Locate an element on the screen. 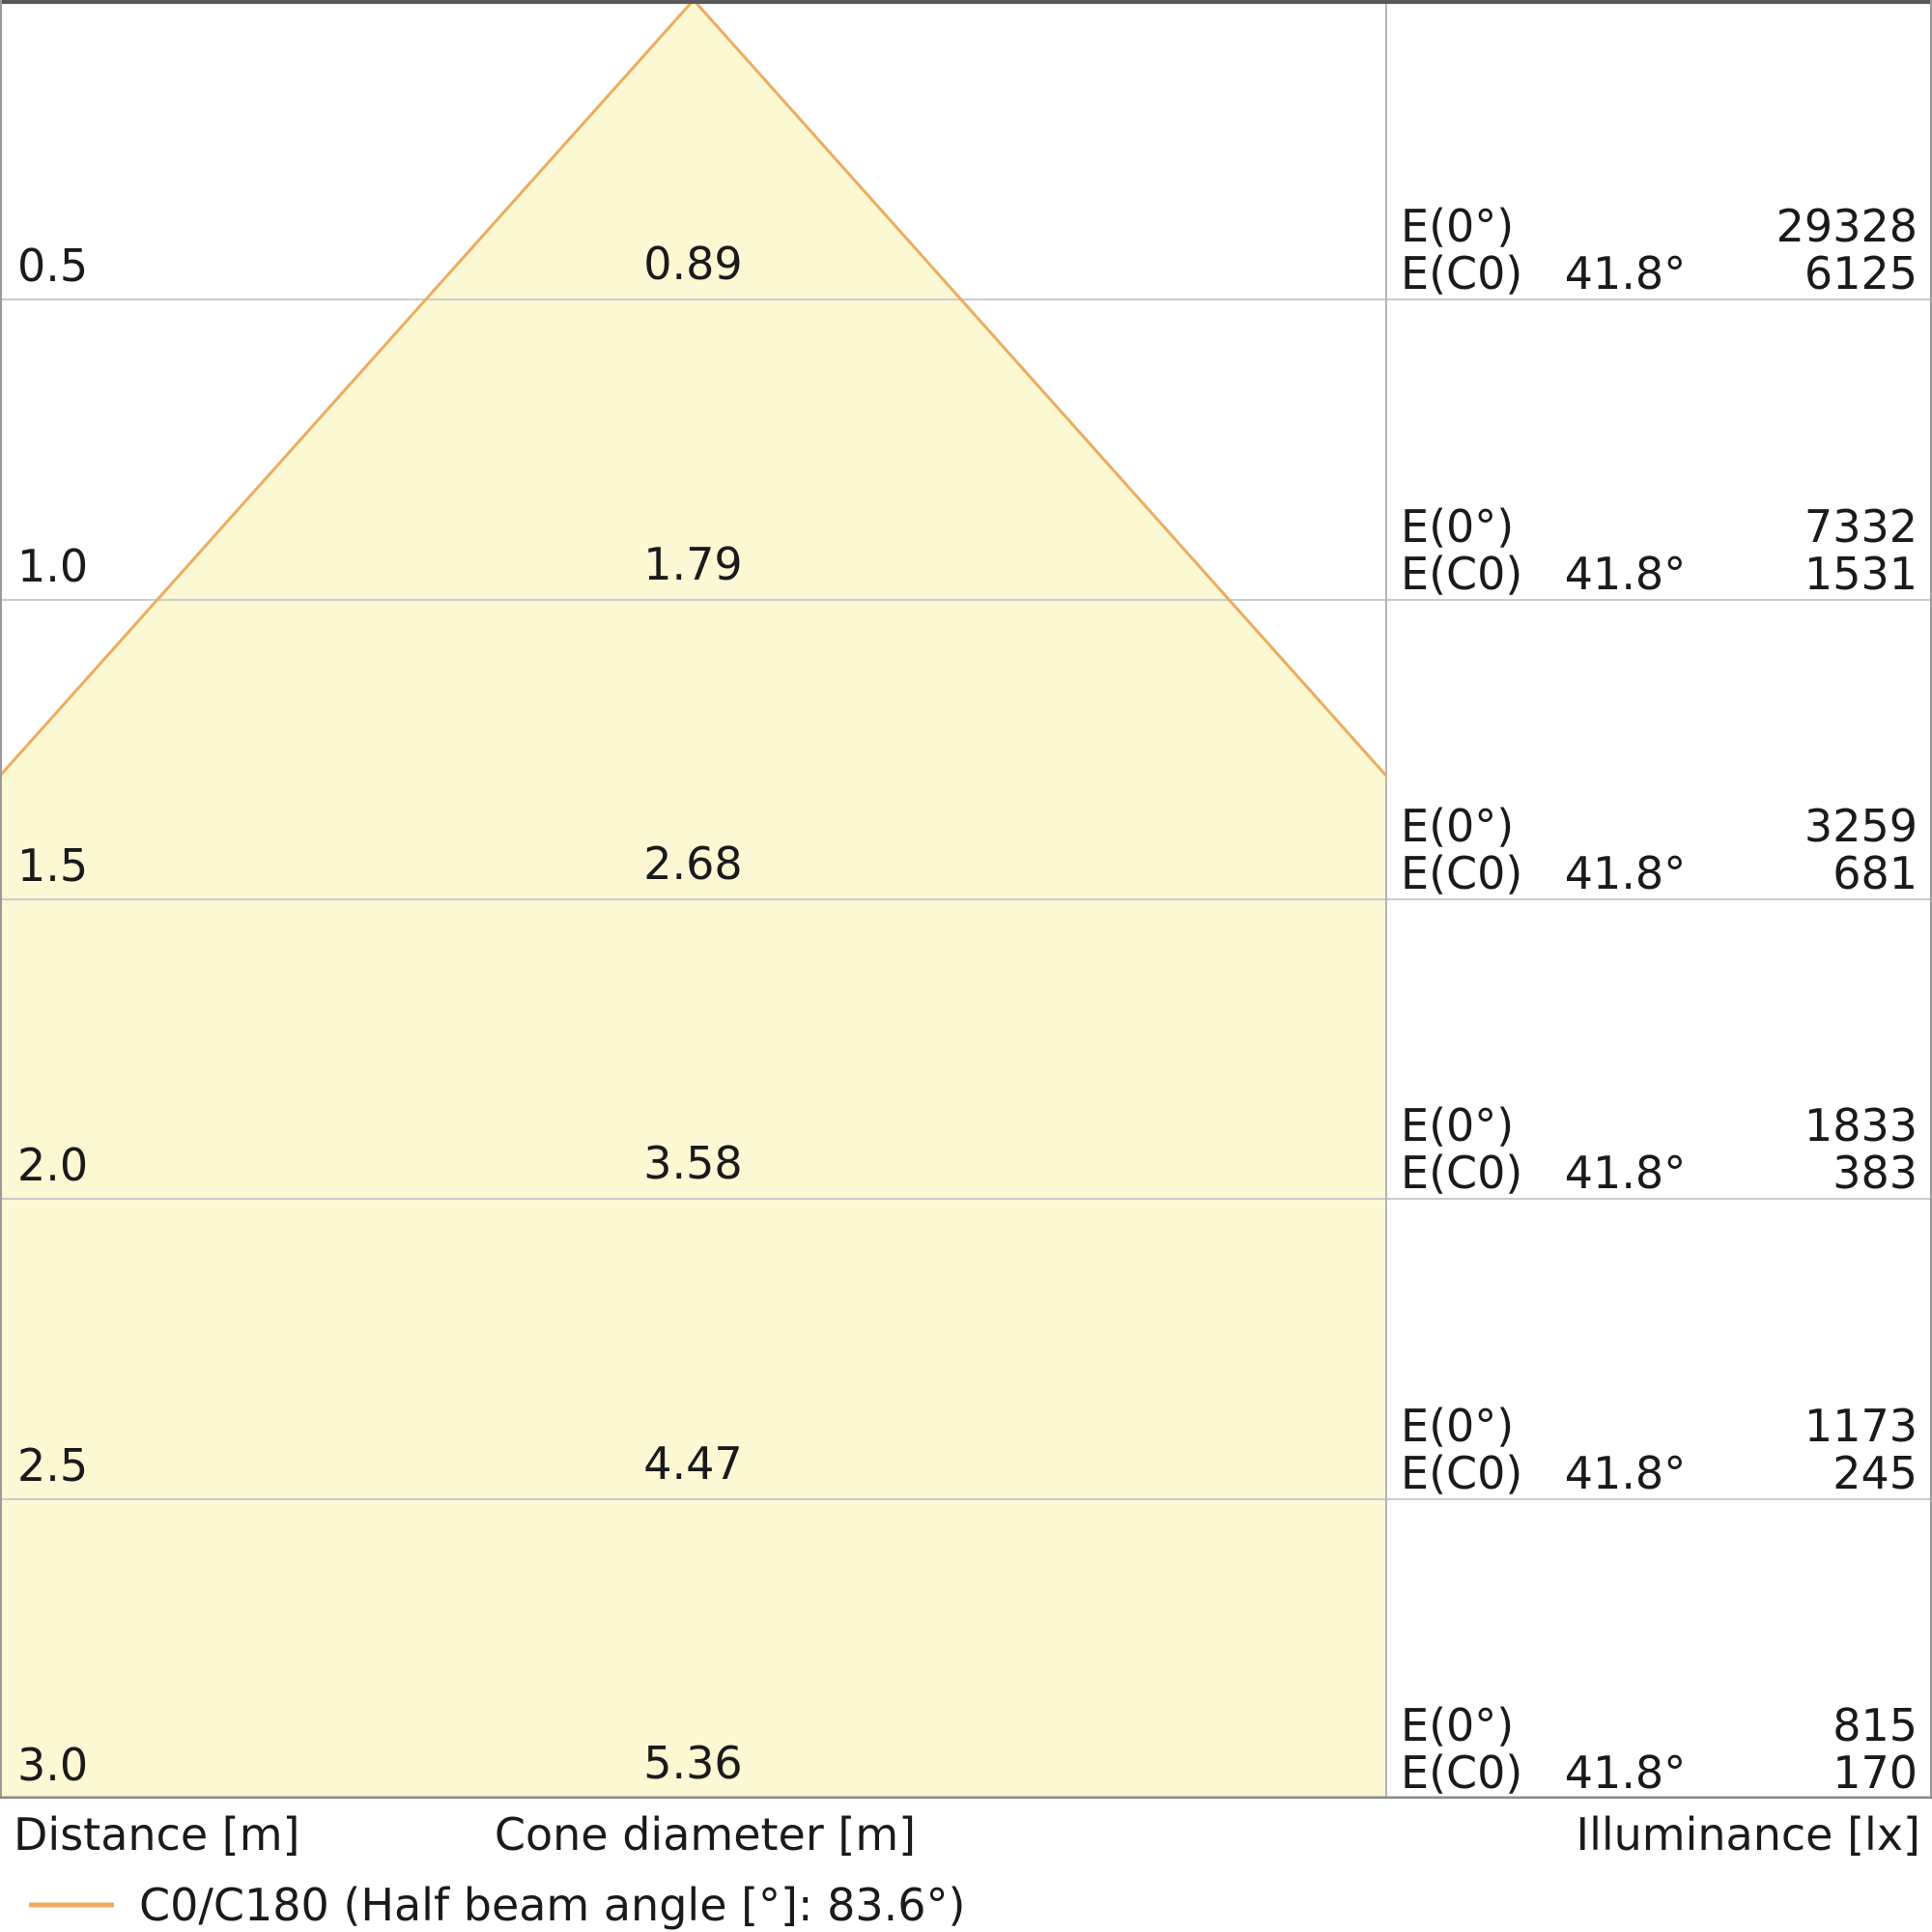 This screenshot has height=1932, width=1932. ec0-line: E(C0) 41.8° 170 is located at coordinates (1659, 1773).